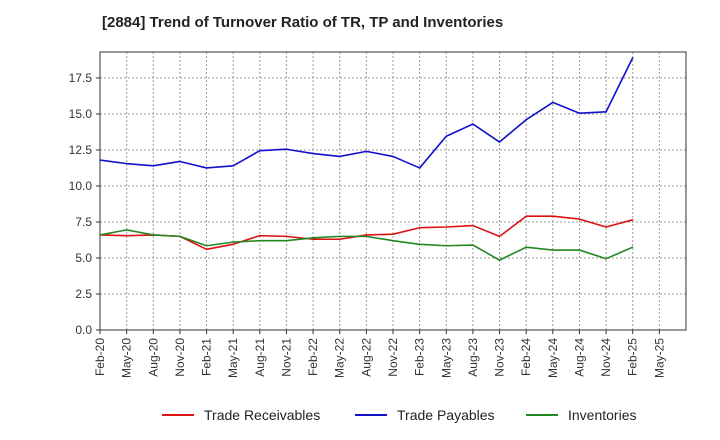 This screenshot has width=720, height=440. What do you see at coordinates (526, 357) in the screenshot?
I see `x-tick-label: Feb-24` at bounding box center [526, 357].